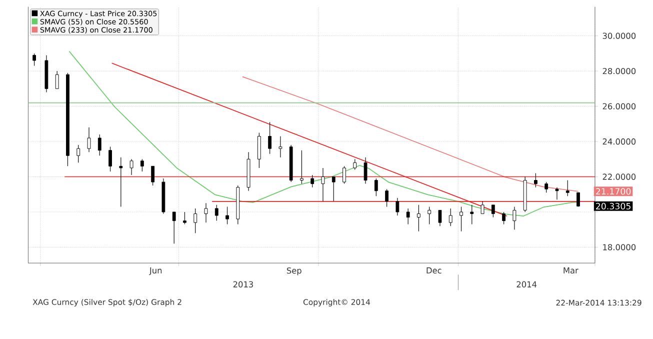 The width and height of the screenshot is (653, 339). What do you see at coordinates (619, 177) in the screenshot?
I see `y-tick-label: 22.0000` at bounding box center [619, 177].